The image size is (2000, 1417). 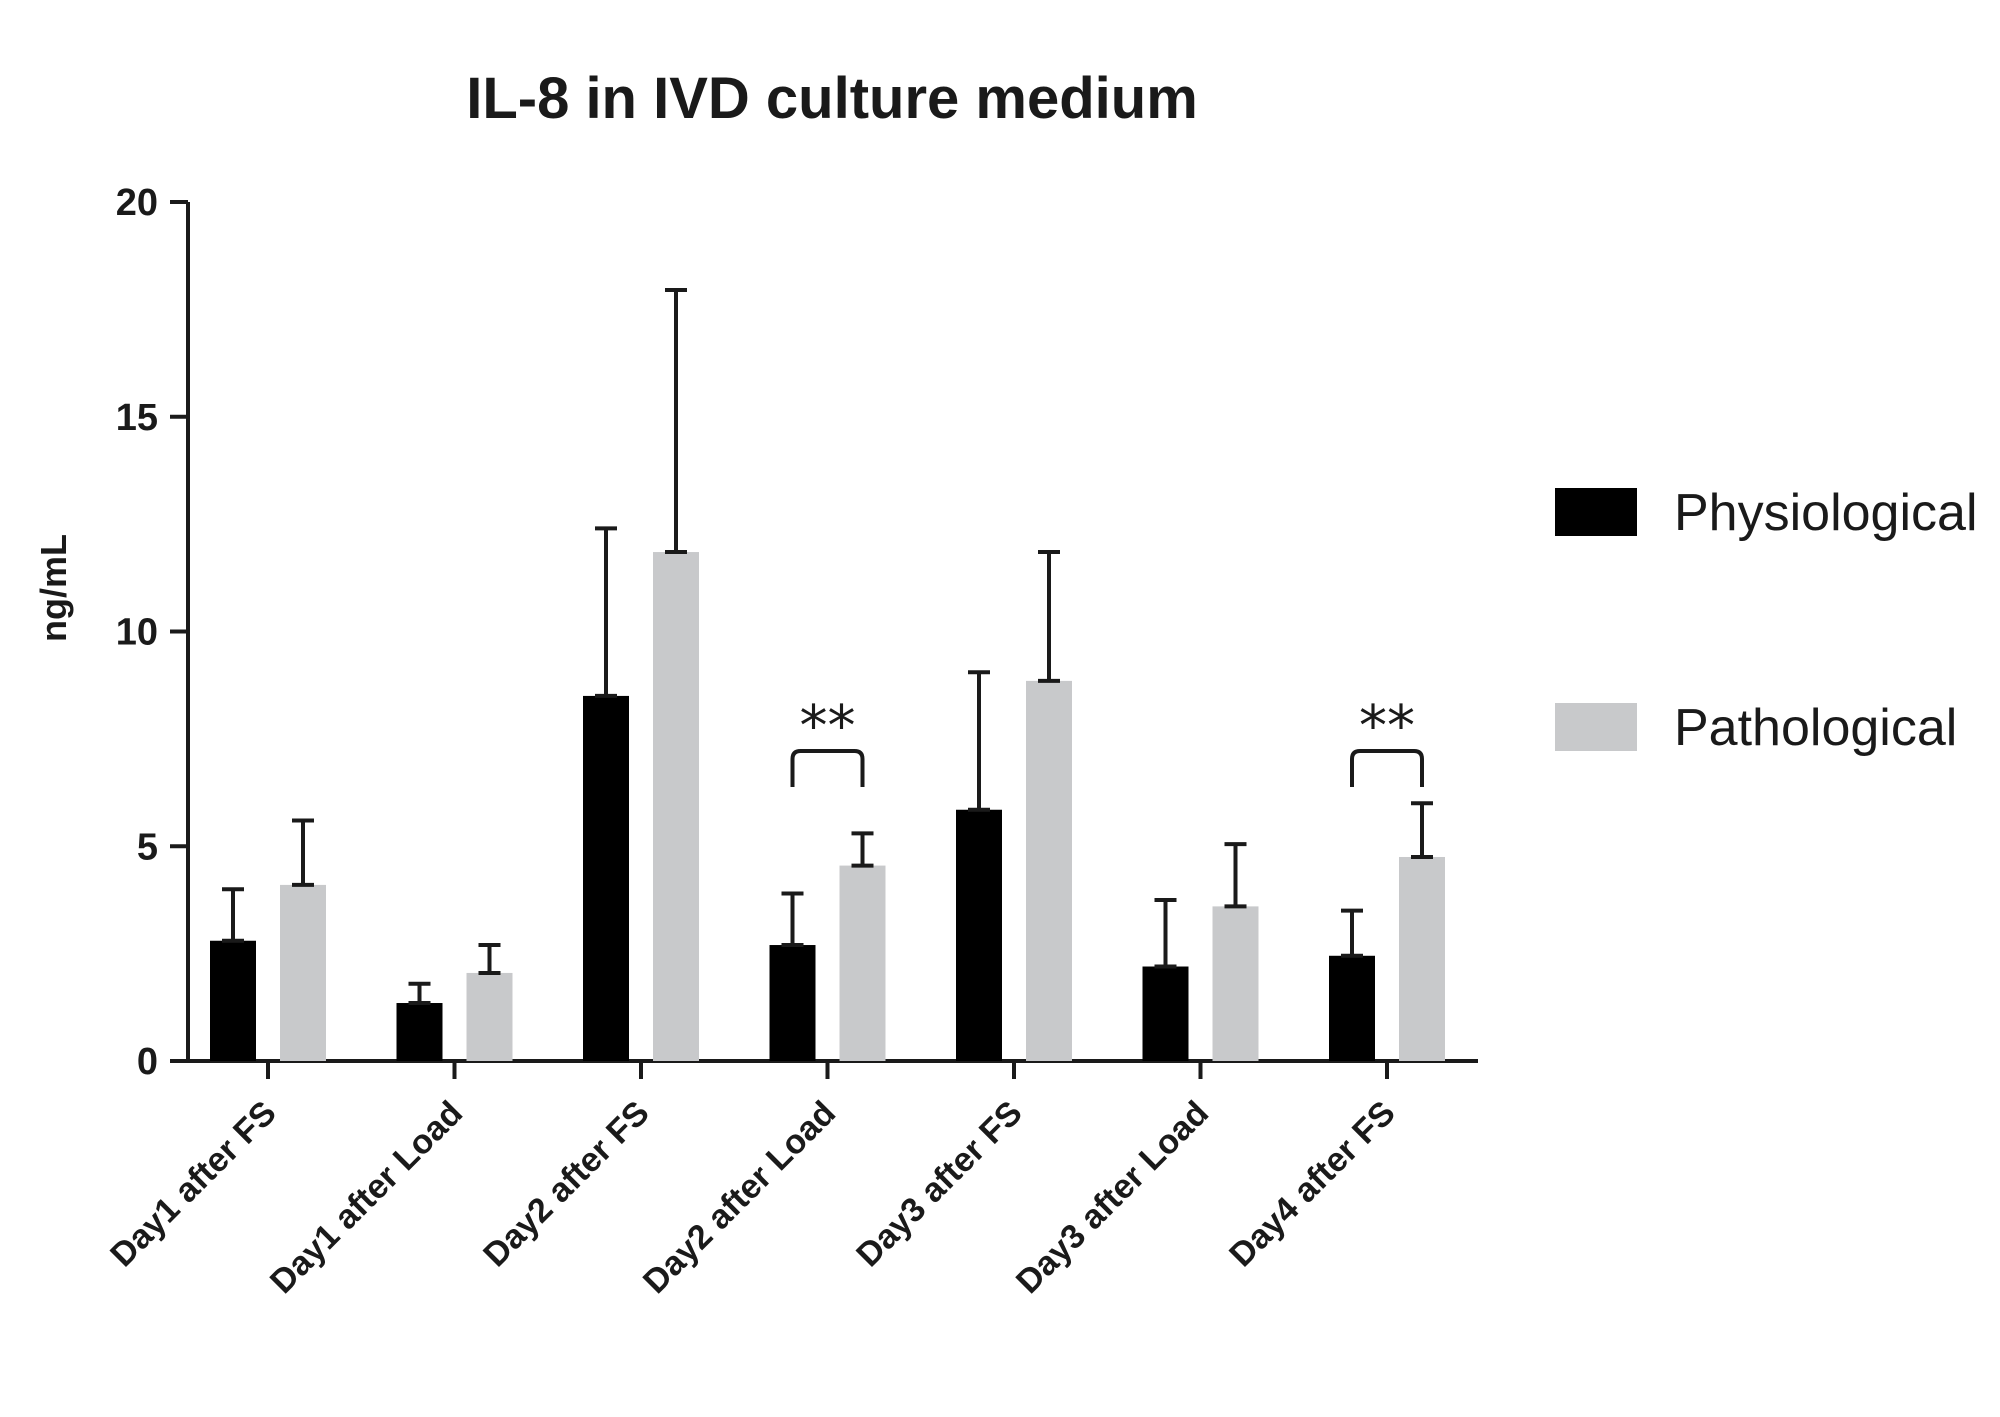 What do you see at coordinates (193, 1184) in the screenshot?
I see `x-tick-label: Day1 after FS` at bounding box center [193, 1184].